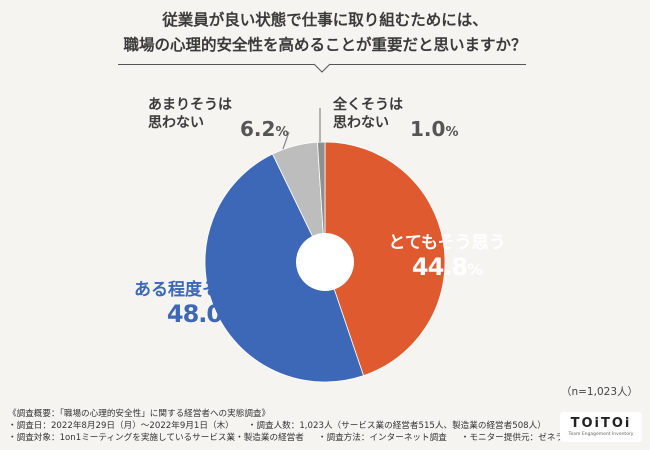 This screenshot has height=450, width=650. What do you see at coordinates (190, 114) in the screenshot?
I see `label-somewhat-disagree: あまりそうは 思わない` at bounding box center [190, 114].